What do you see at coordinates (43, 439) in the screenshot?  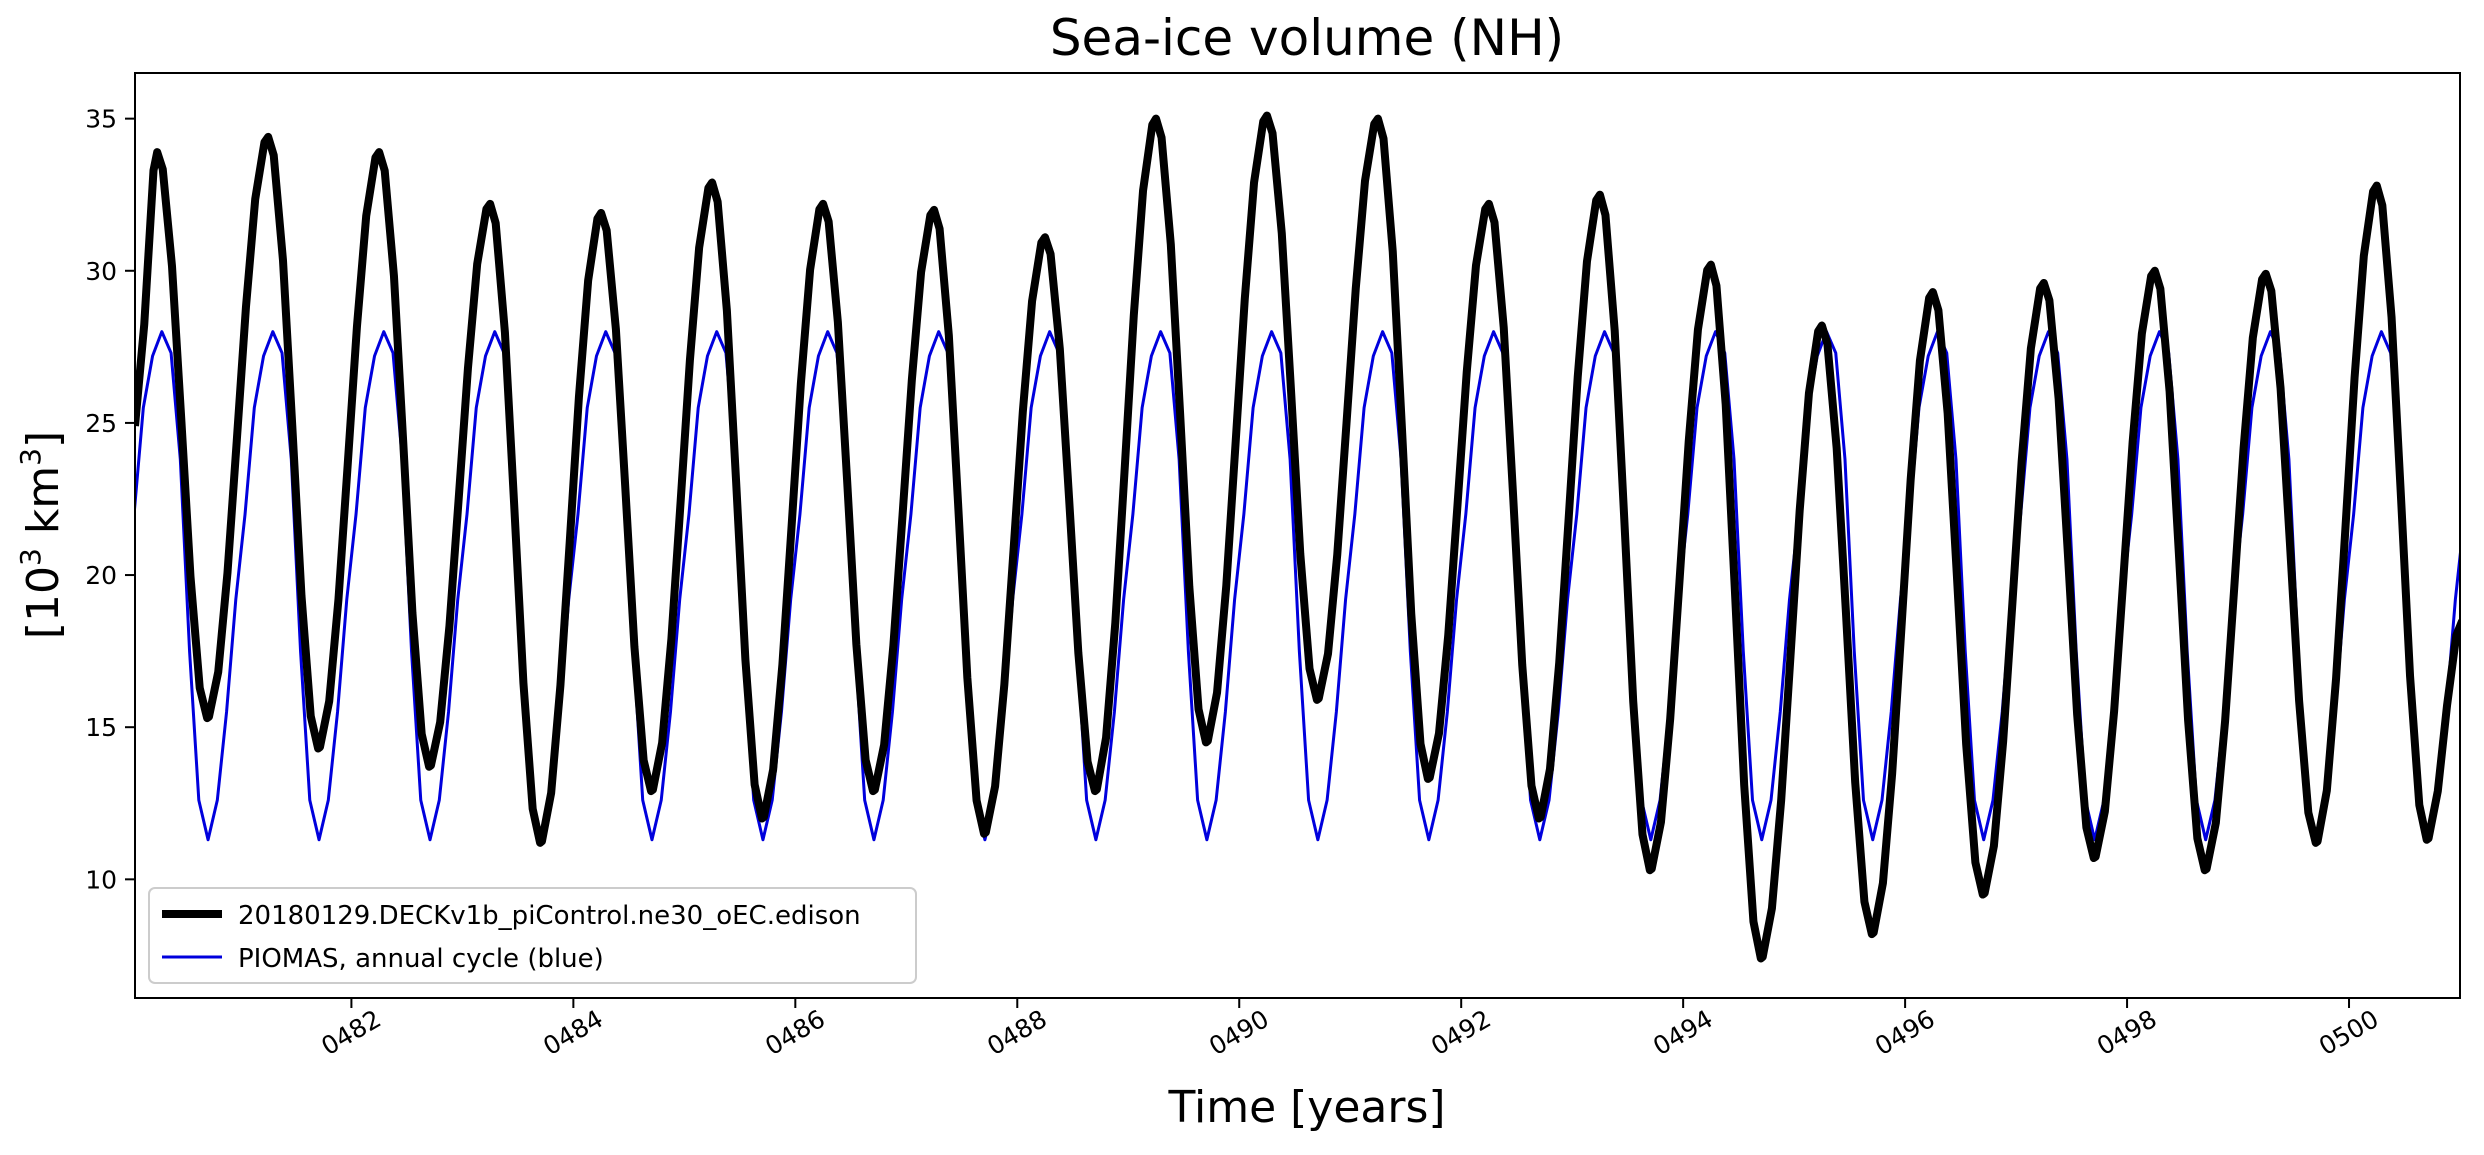 I see `y-axis-label-end: ]` at bounding box center [43, 439].